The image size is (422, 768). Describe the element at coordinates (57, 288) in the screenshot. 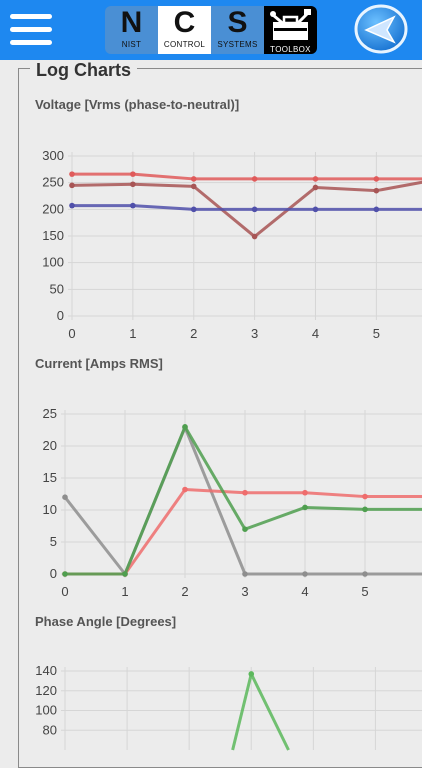

I see `y-tick-label: 50` at that location.